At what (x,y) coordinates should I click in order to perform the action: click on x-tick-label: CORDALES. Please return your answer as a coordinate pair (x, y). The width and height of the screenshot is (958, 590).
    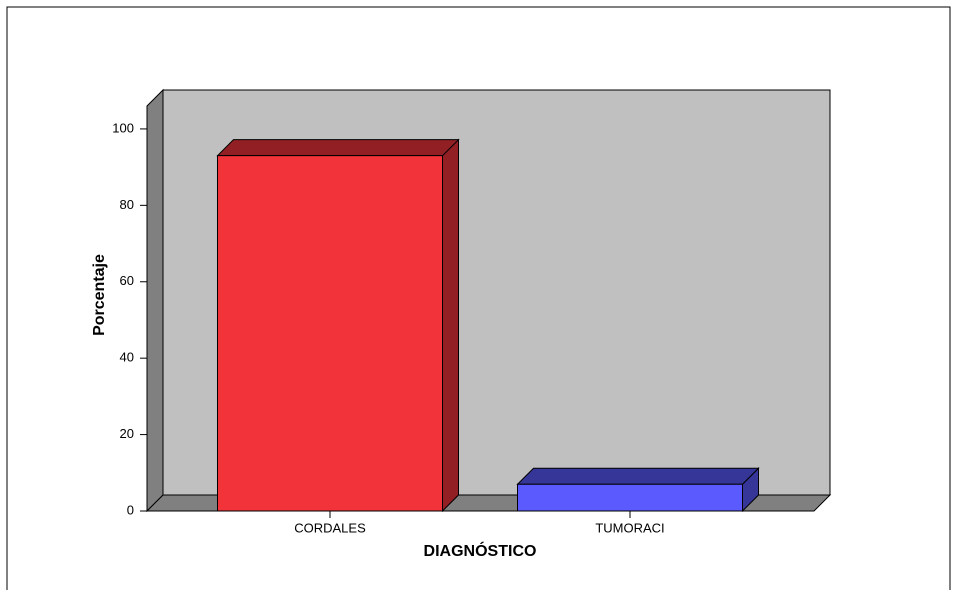
    Looking at the image, I should click on (330, 527).